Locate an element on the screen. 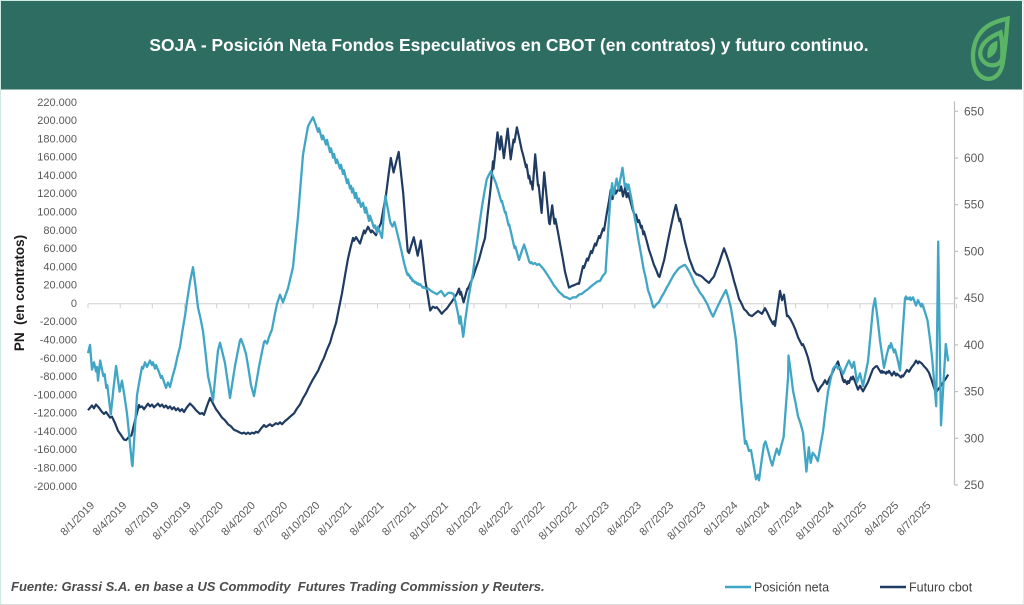  svg-text: 100.000 is located at coordinates (57, 213).